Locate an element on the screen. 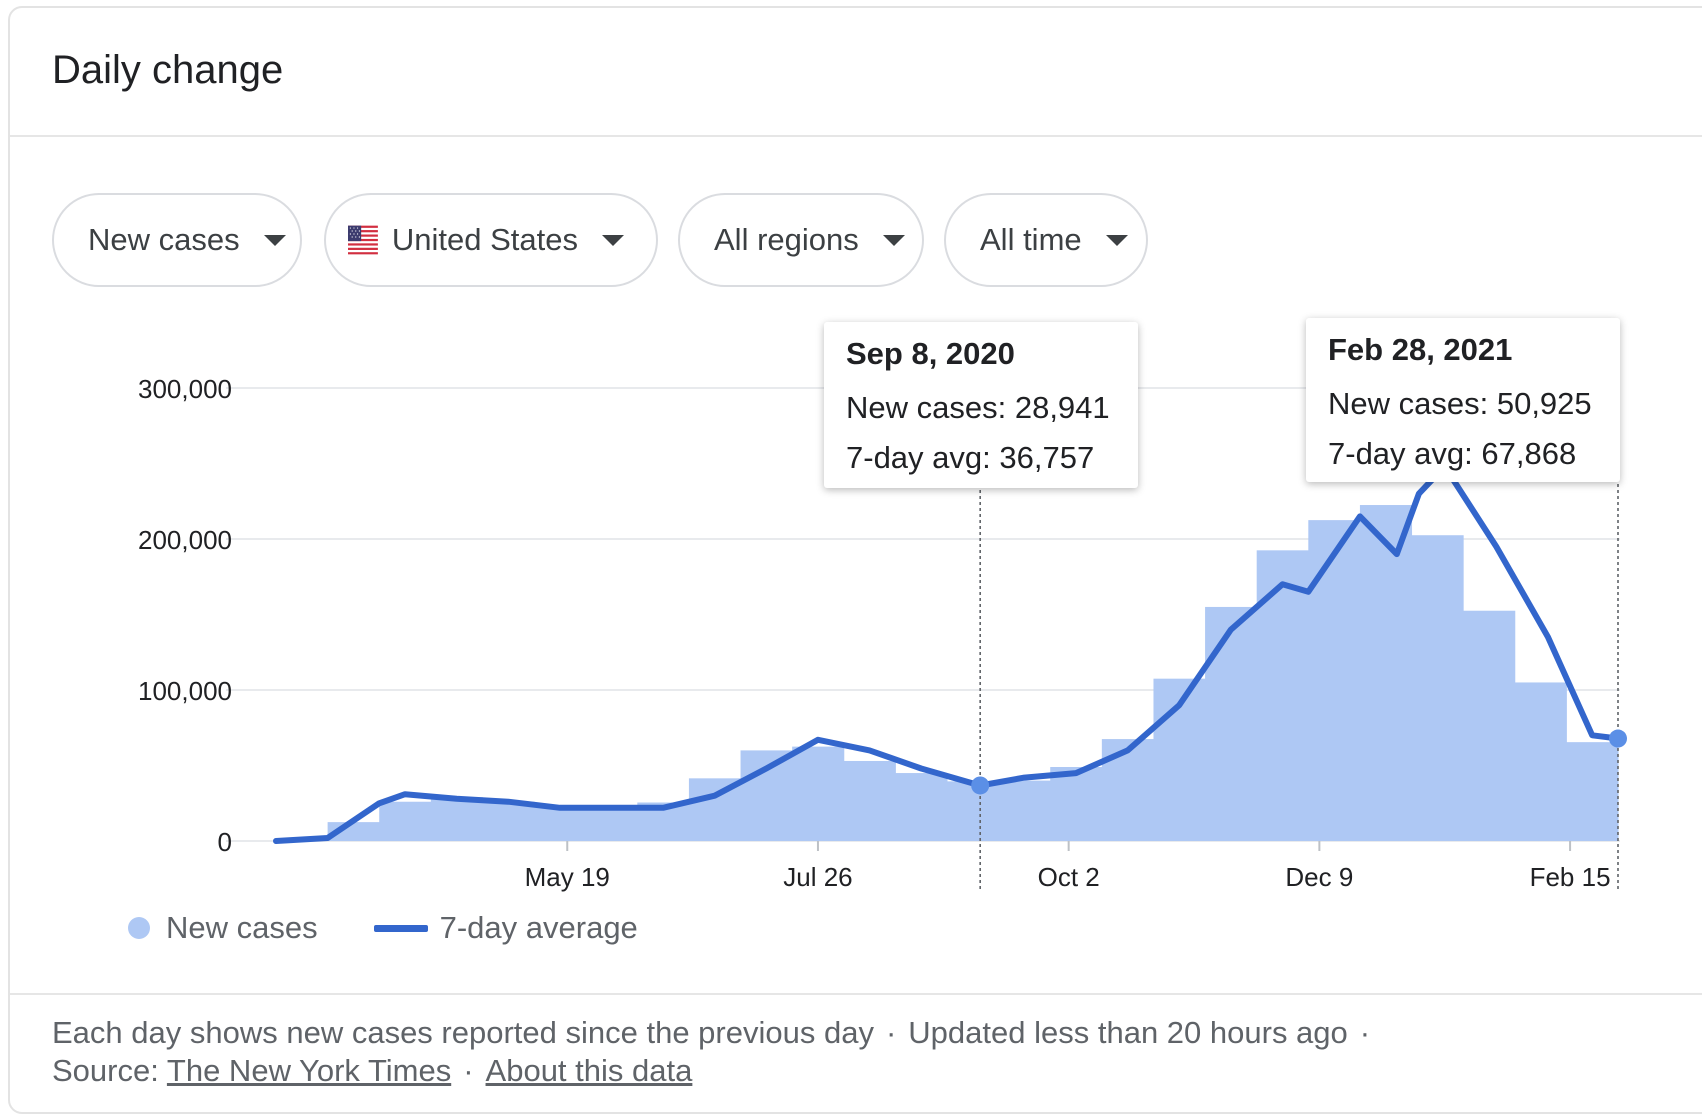  tooltip-avg: 7-day avg: 36,757 is located at coordinates (970, 457).